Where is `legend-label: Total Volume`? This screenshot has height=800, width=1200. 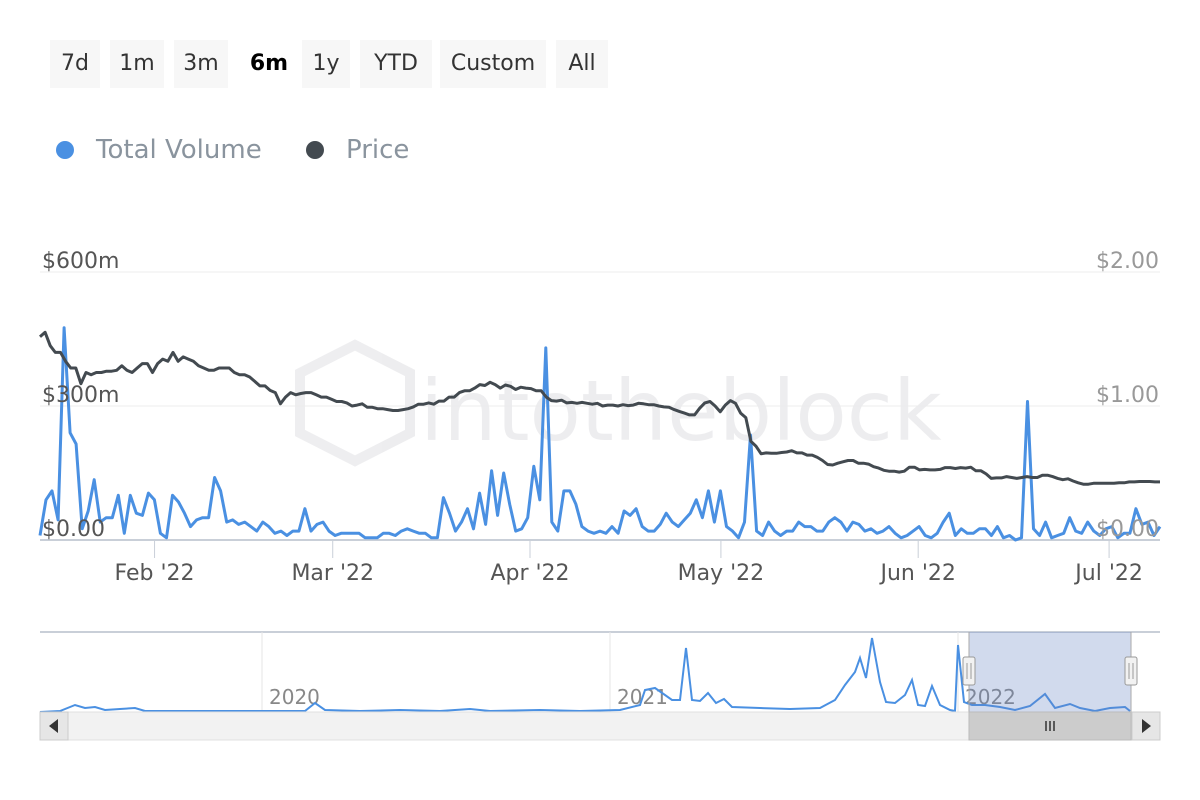 legend-label: Total Volume is located at coordinates (179, 150).